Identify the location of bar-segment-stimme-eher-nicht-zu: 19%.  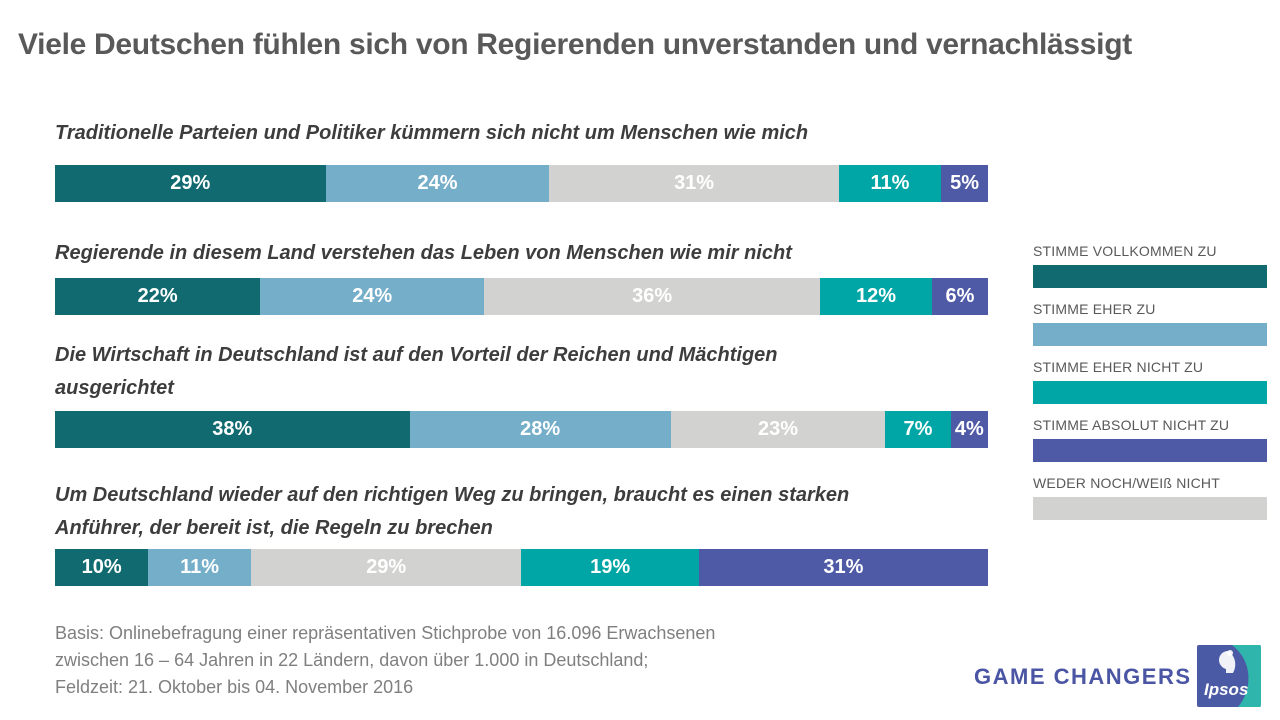
(610, 567).